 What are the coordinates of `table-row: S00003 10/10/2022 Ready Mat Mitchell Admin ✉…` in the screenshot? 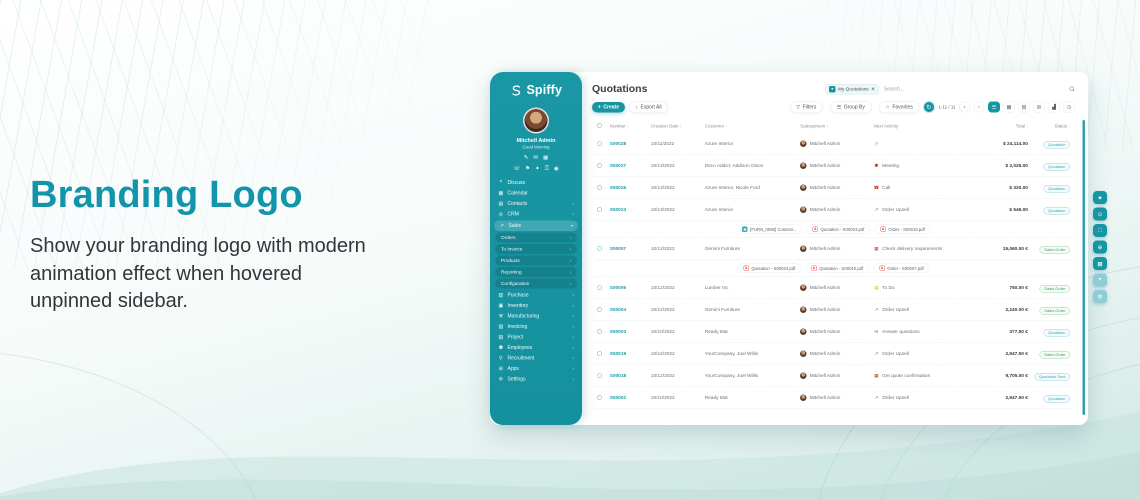 It's located at (833, 332).